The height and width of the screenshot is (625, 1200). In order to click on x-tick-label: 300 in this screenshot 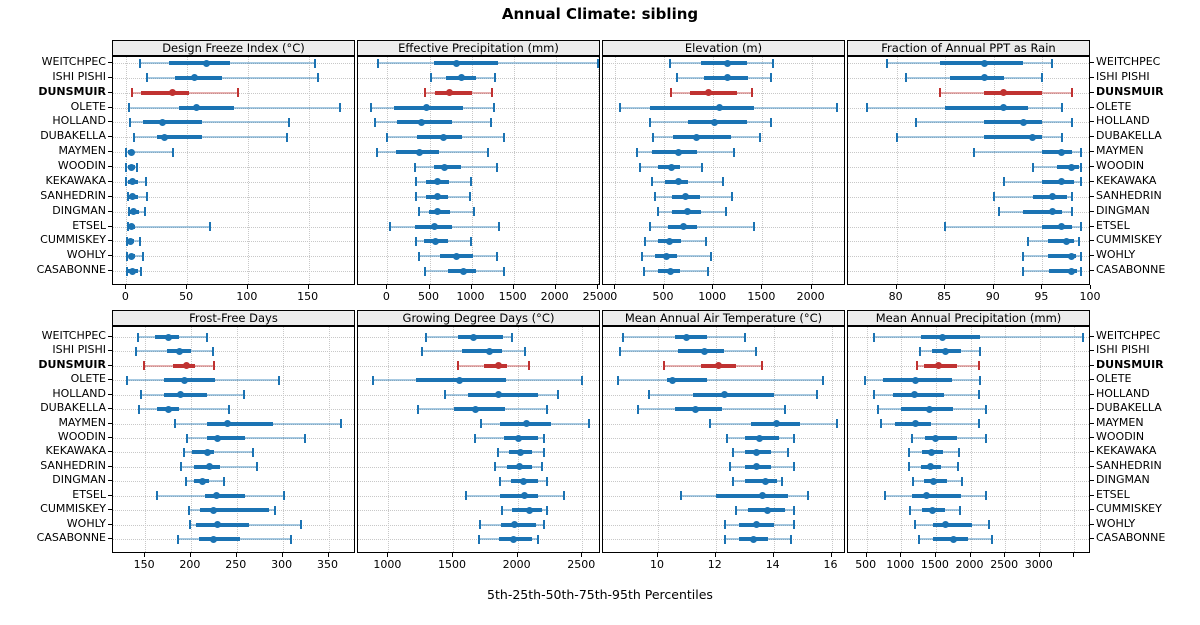, I will do `click(282, 564)`.